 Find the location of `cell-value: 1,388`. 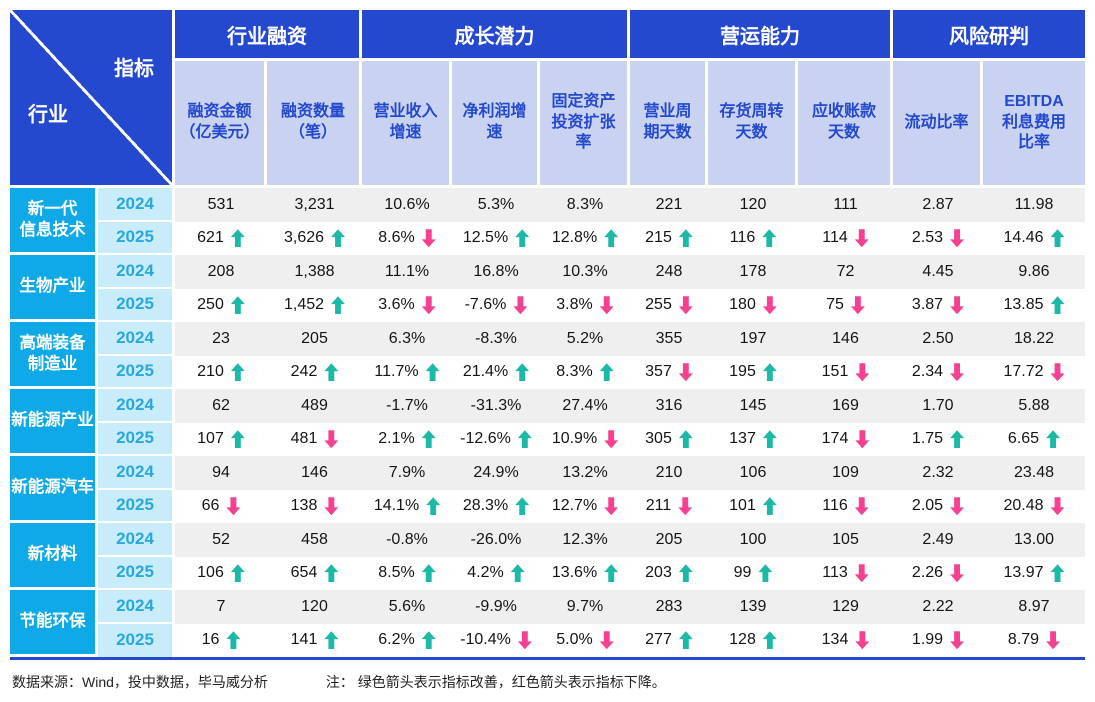

cell-value: 1,388 is located at coordinates (314, 271).